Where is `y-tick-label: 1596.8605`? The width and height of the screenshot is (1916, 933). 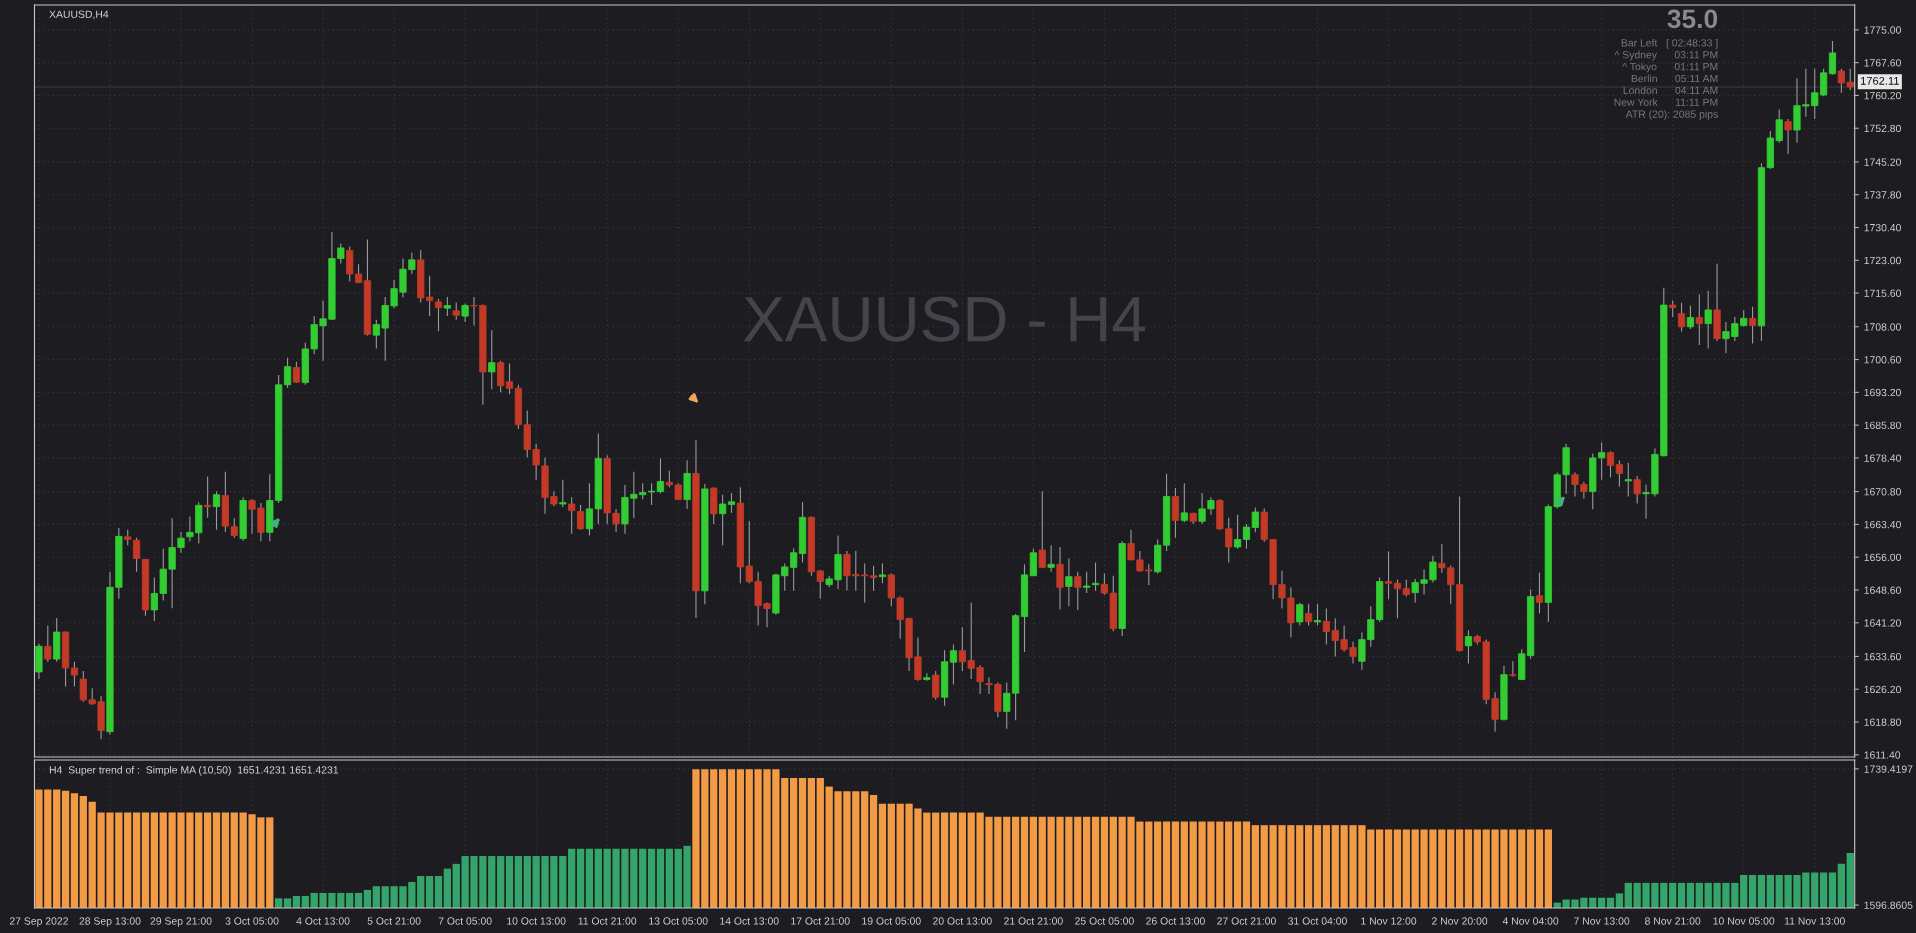 y-tick-label: 1596.8605 is located at coordinates (1888, 905).